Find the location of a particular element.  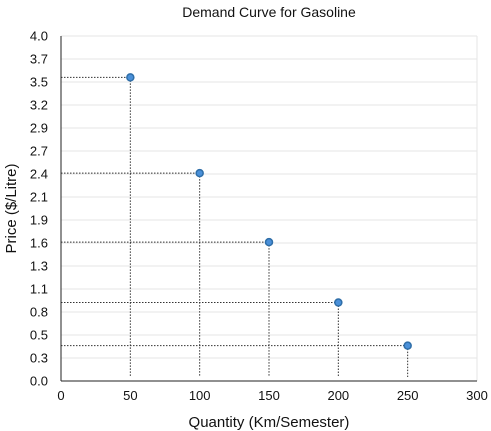

y-tick-label: 1.1 is located at coordinates (39, 289).